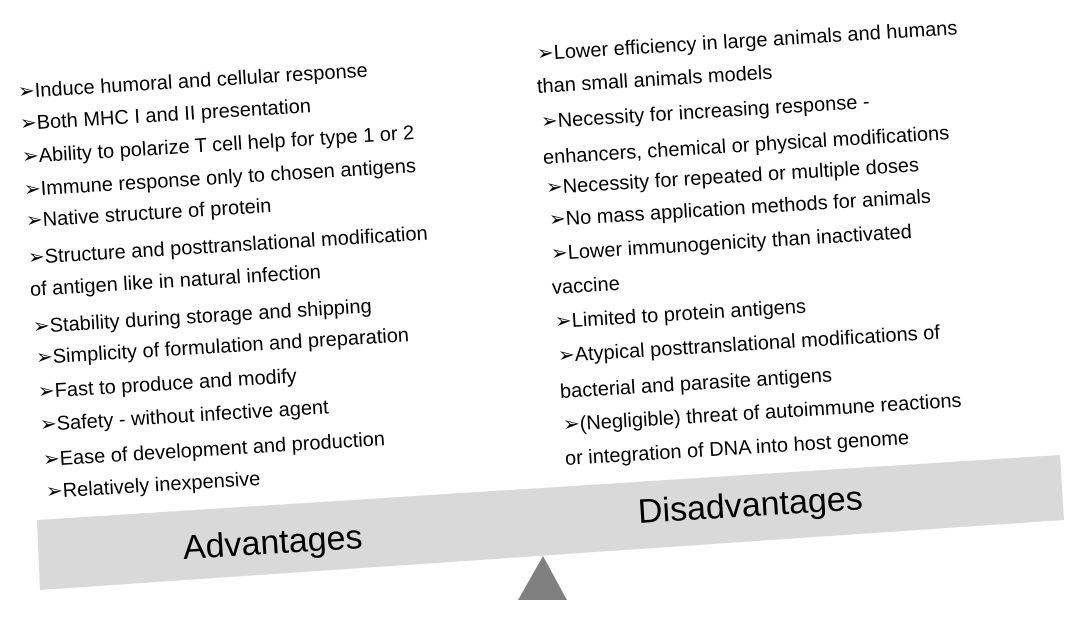 The height and width of the screenshot is (619, 1074). Describe the element at coordinates (542, 578) in the screenshot. I see `fulcrum-triangle` at that location.